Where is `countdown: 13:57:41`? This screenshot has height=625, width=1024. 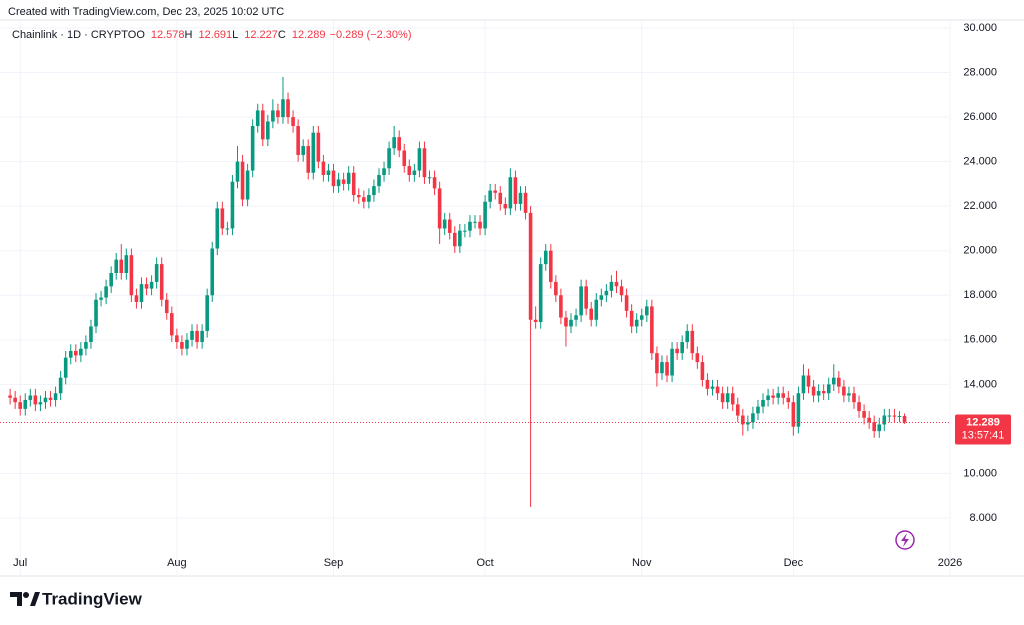
countdown: 13:57:41 is located at coordinates (983, 435).